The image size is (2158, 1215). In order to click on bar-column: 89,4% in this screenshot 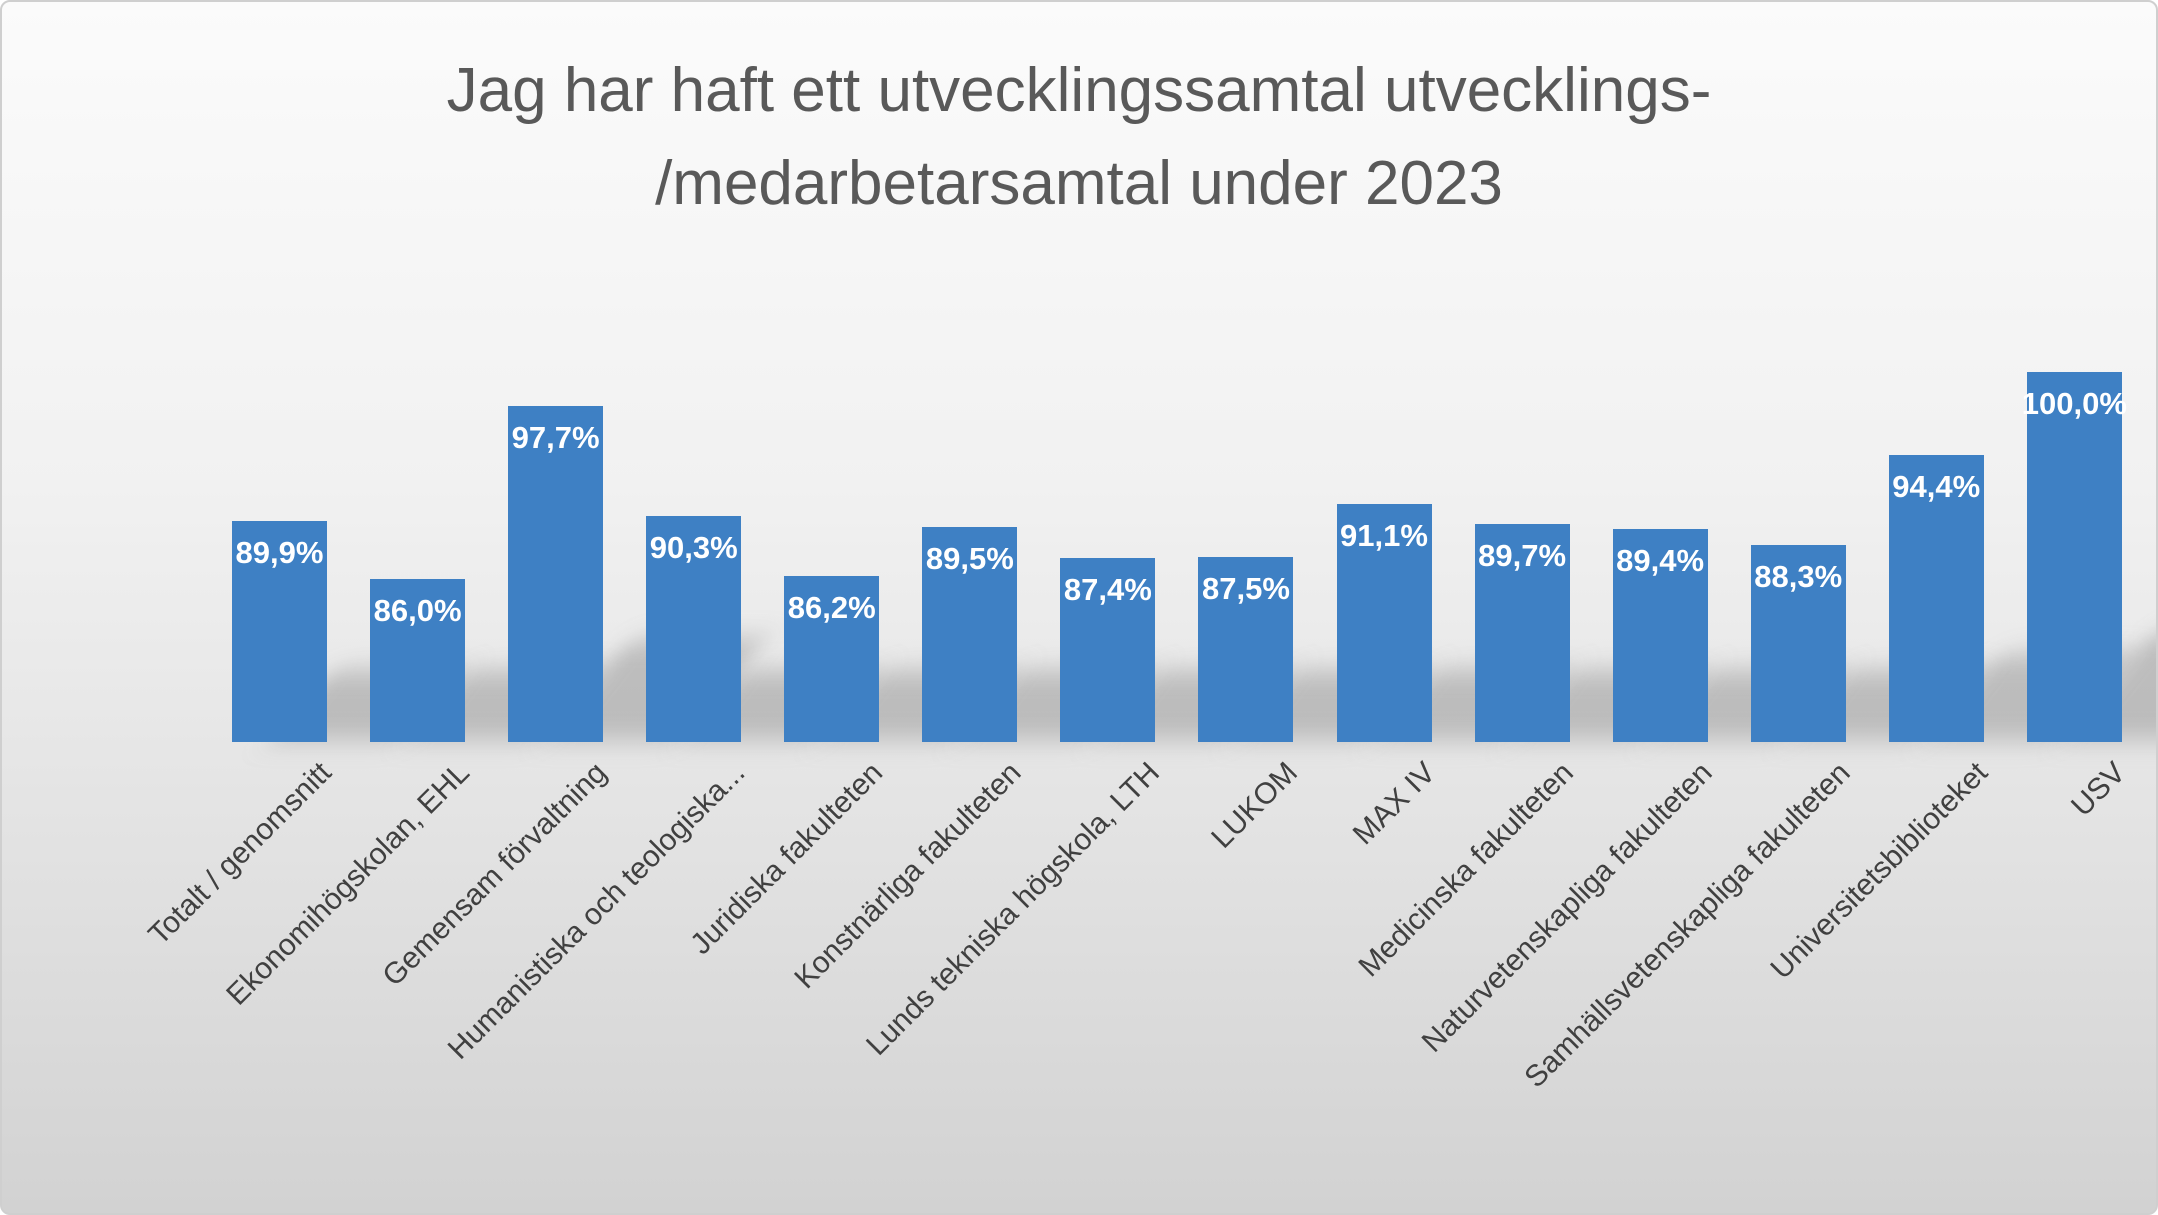, I will do `click(1728, 557)`.